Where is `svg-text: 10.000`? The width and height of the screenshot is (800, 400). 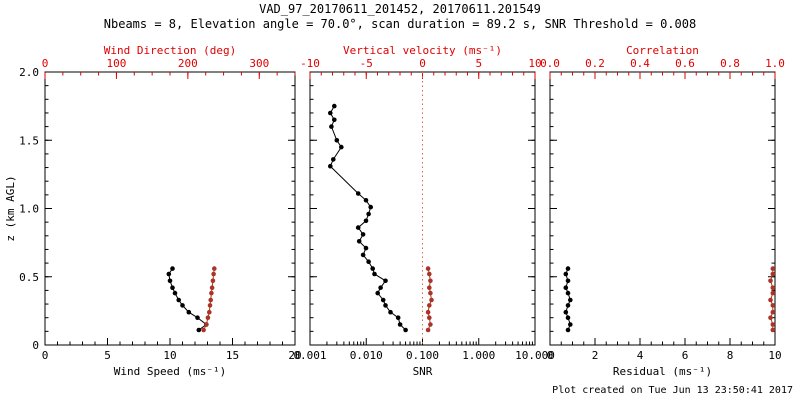
svg-text: 10.000 is located at coordinates (535, 355).